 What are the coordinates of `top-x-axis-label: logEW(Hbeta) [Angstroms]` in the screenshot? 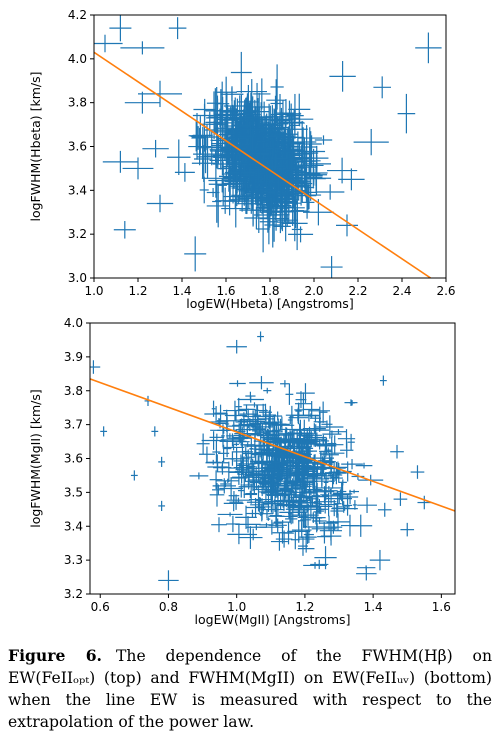 It's located at (269, 303).